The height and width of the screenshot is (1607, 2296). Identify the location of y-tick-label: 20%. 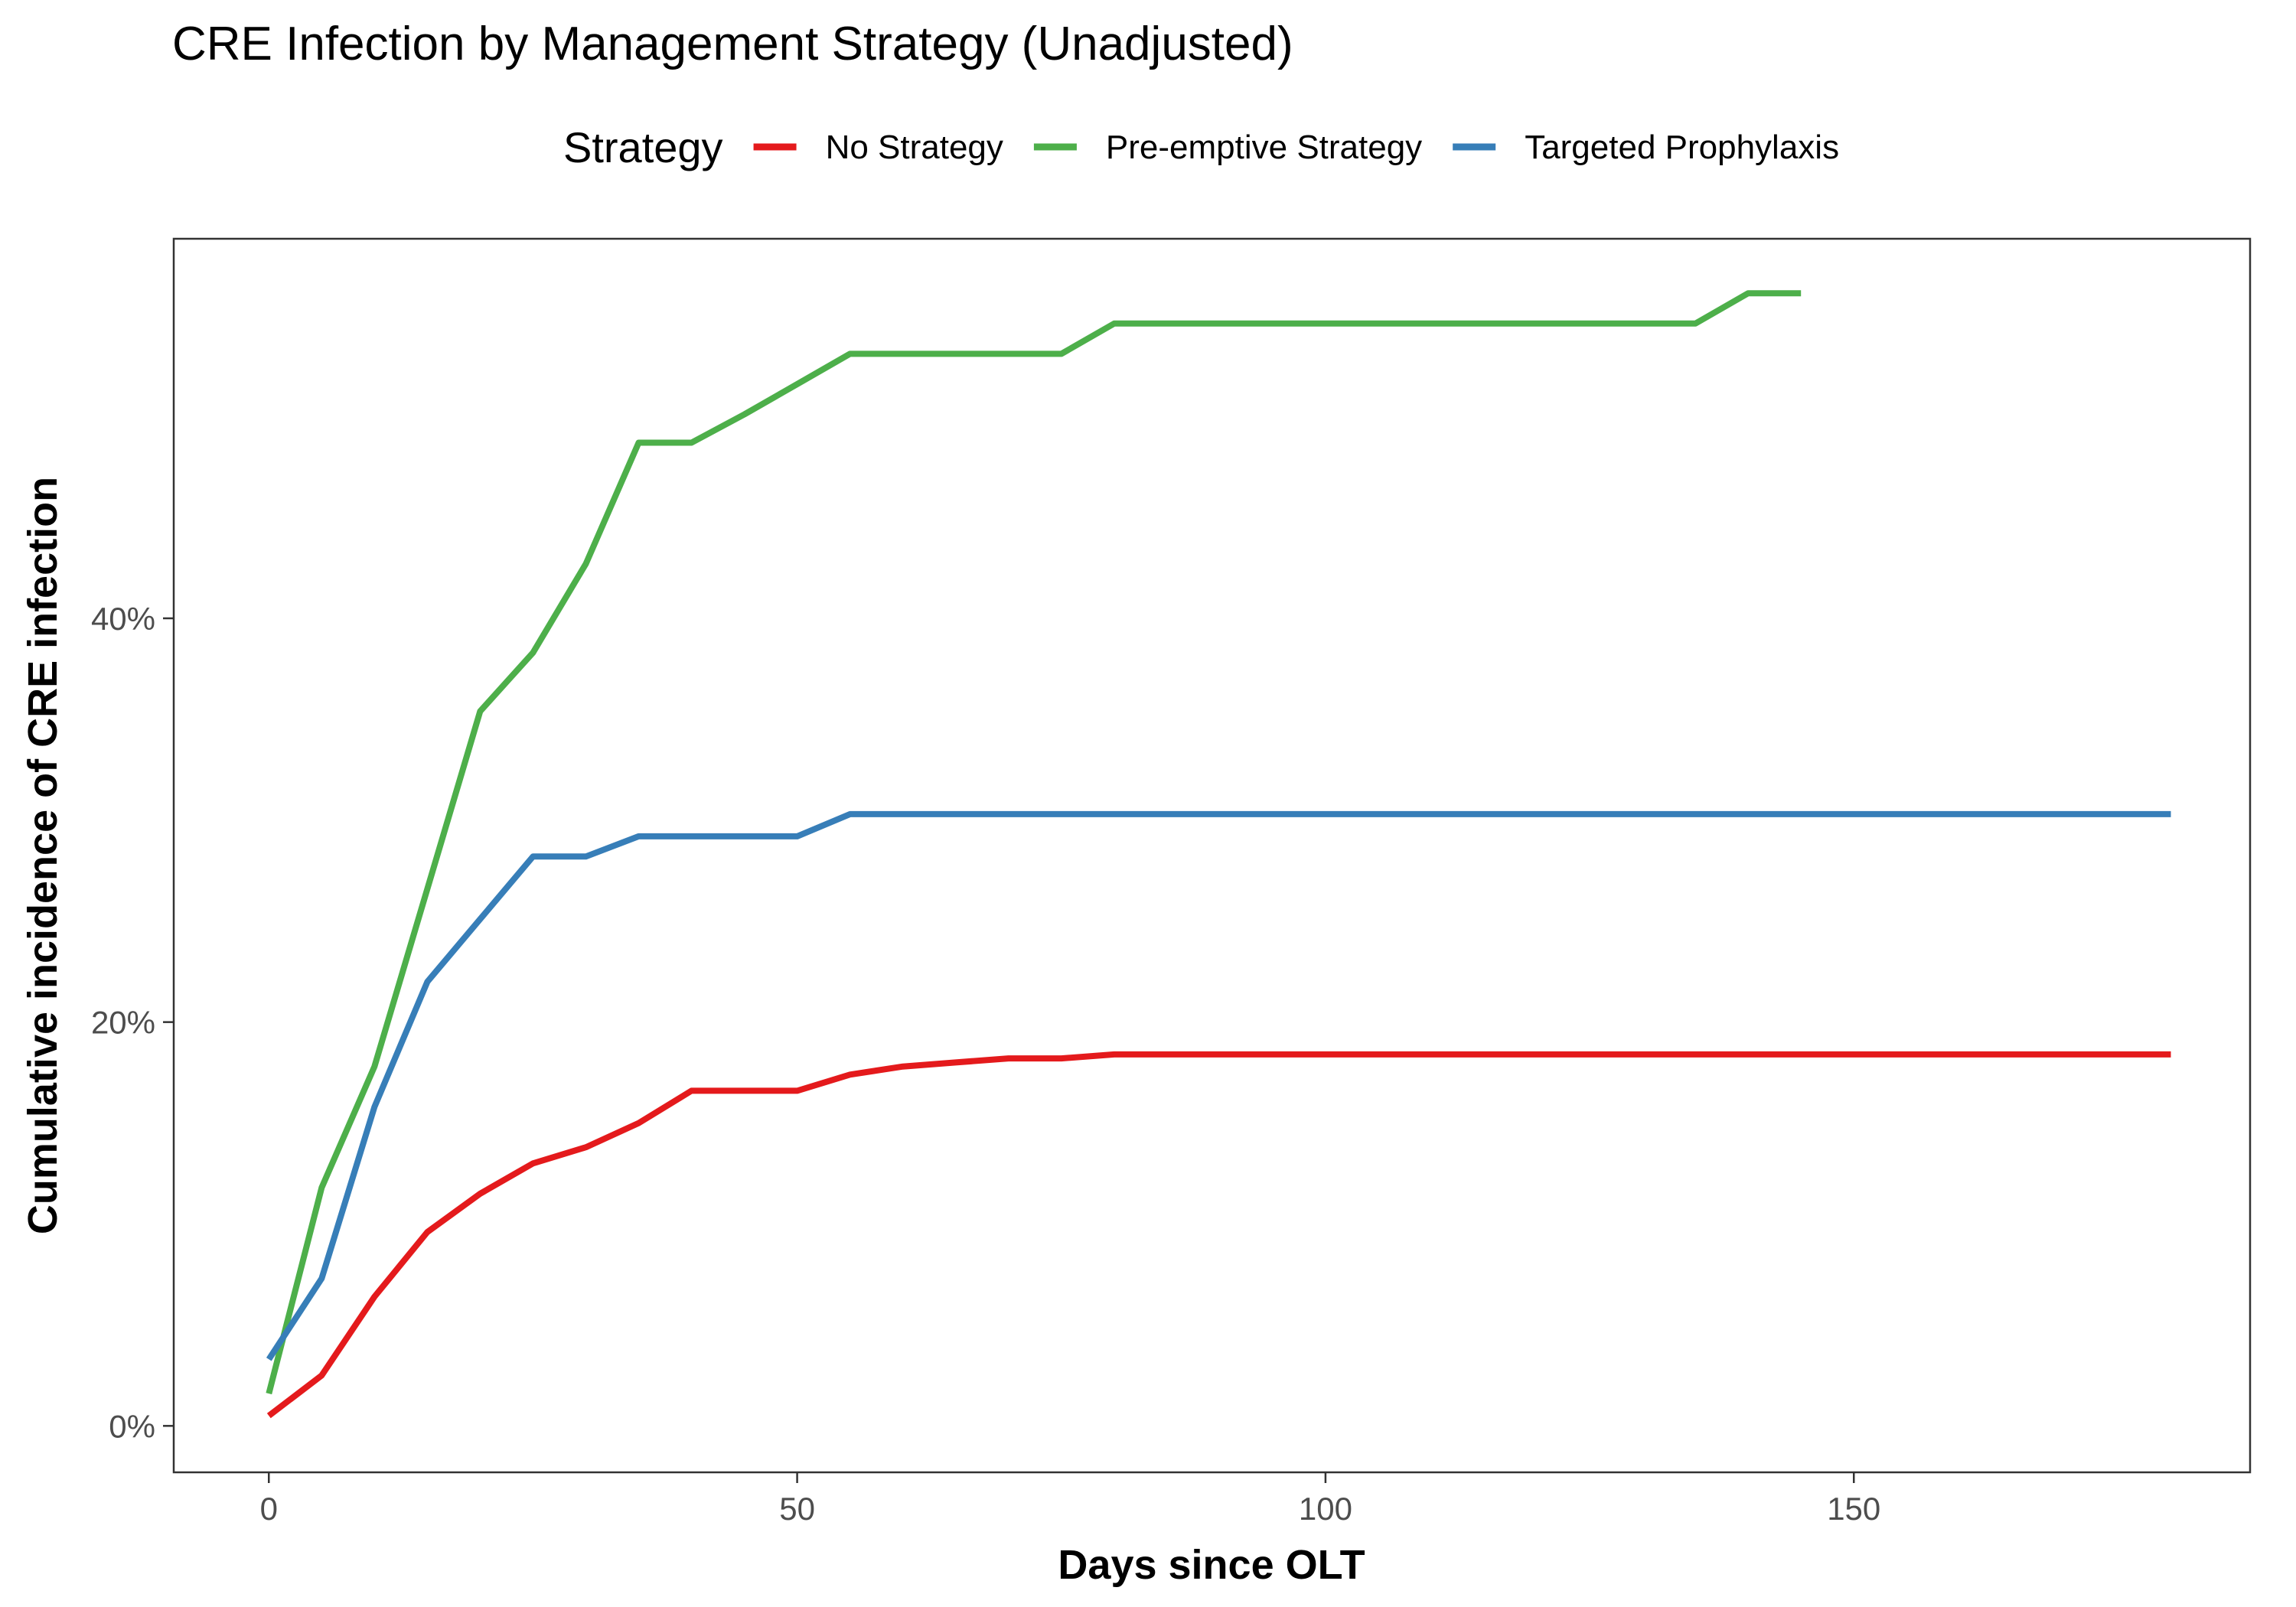
(123, 1023).